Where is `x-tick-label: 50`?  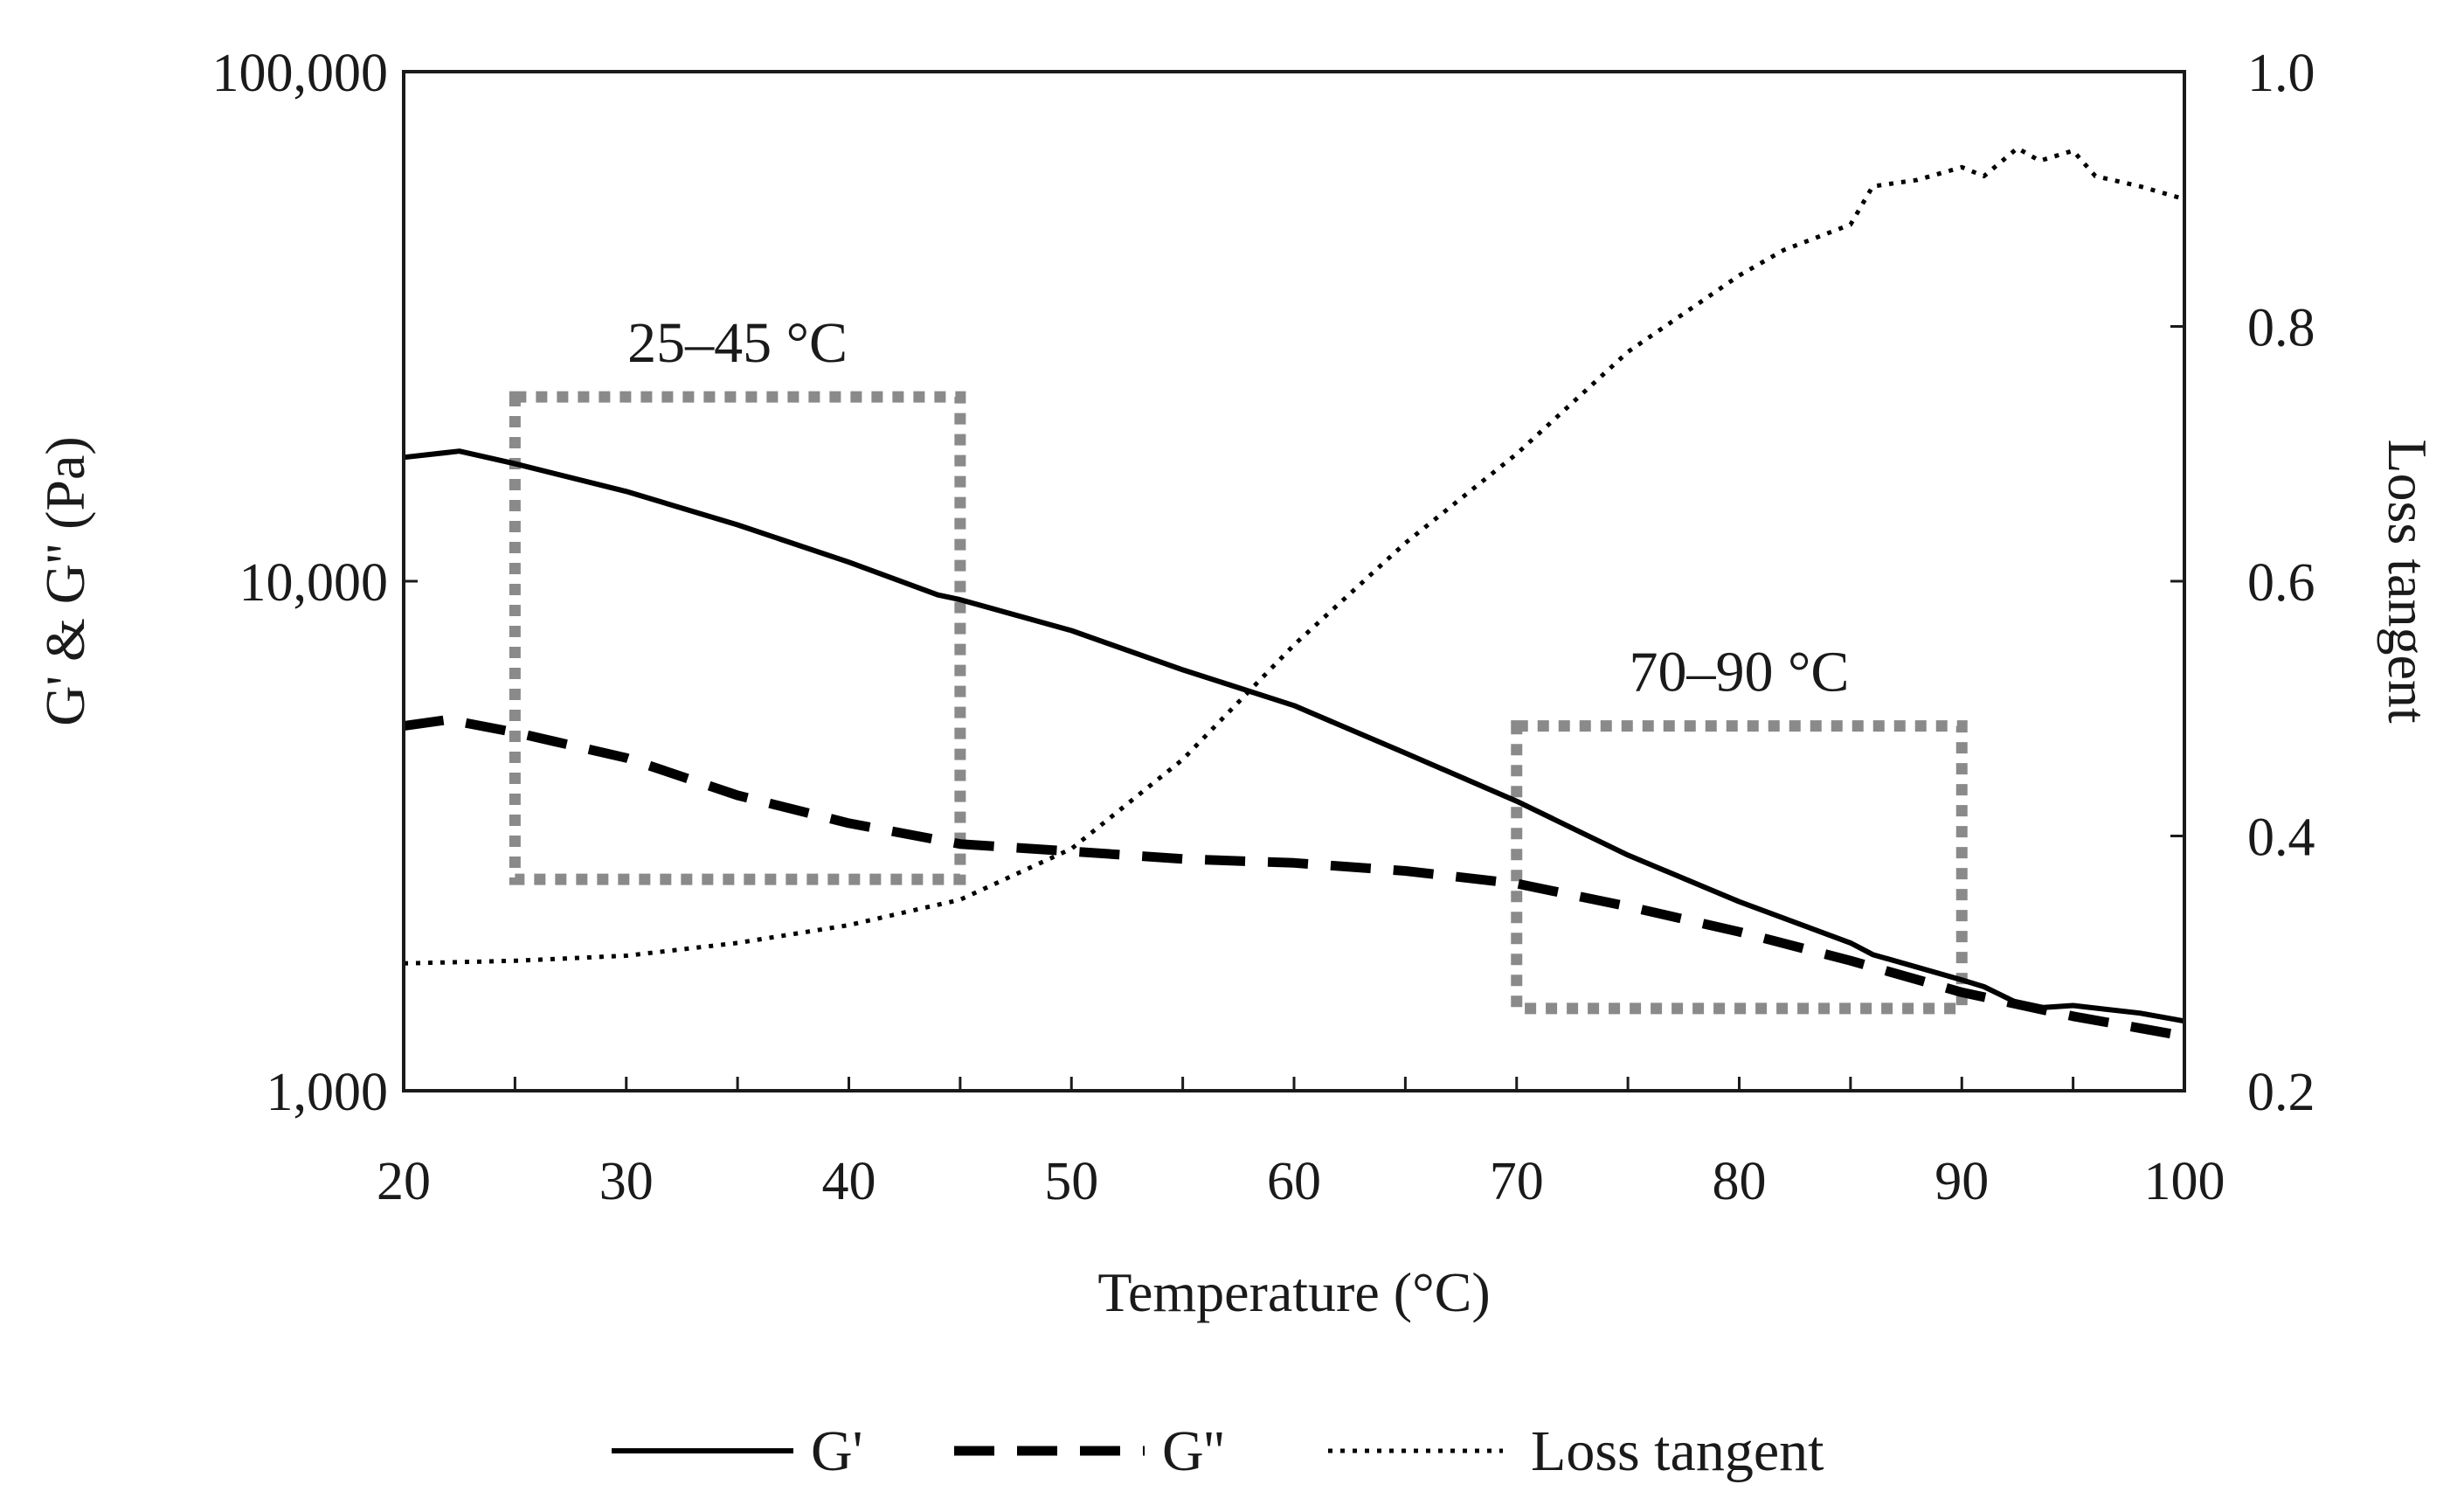 x-tick-label: 50 is located at coordinates (1071, 1181).